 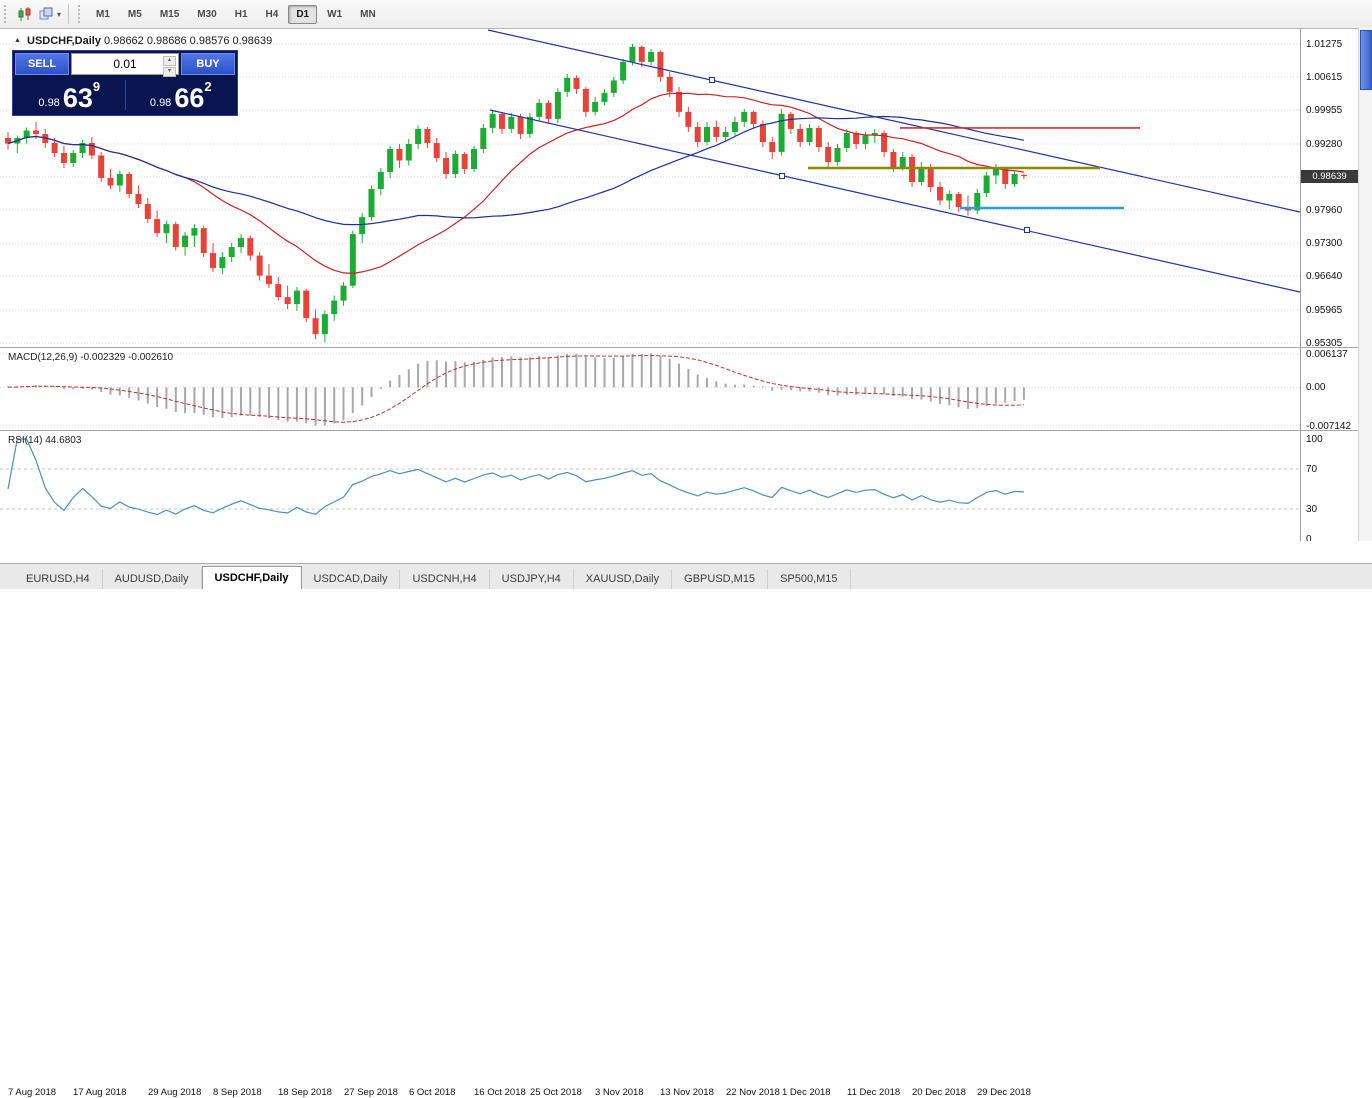 What do you see at coordinates (1309, 539) in the screenshot?
I see `rsi-axis-label: 0` at bounding box center [1309, 539].